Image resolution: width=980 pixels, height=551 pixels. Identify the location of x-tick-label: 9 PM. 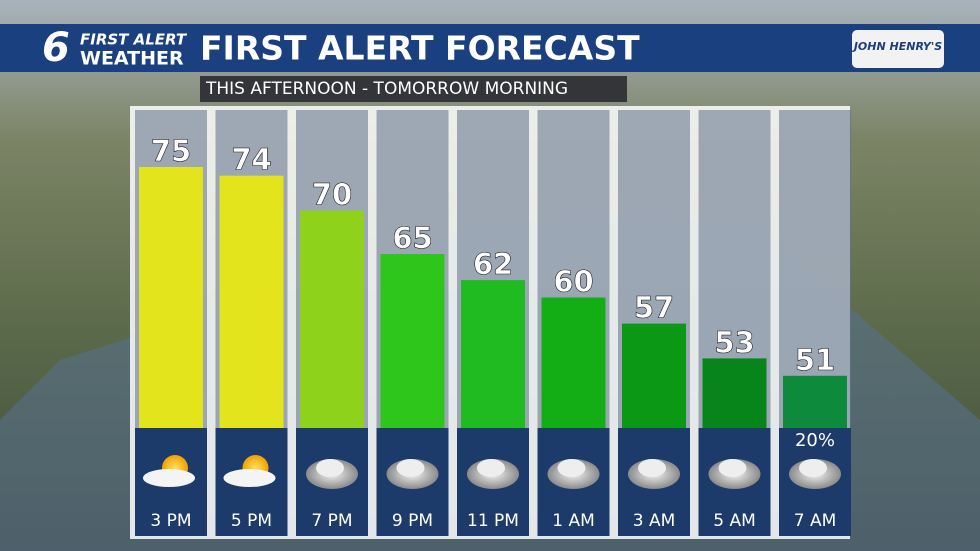
(412, 521).